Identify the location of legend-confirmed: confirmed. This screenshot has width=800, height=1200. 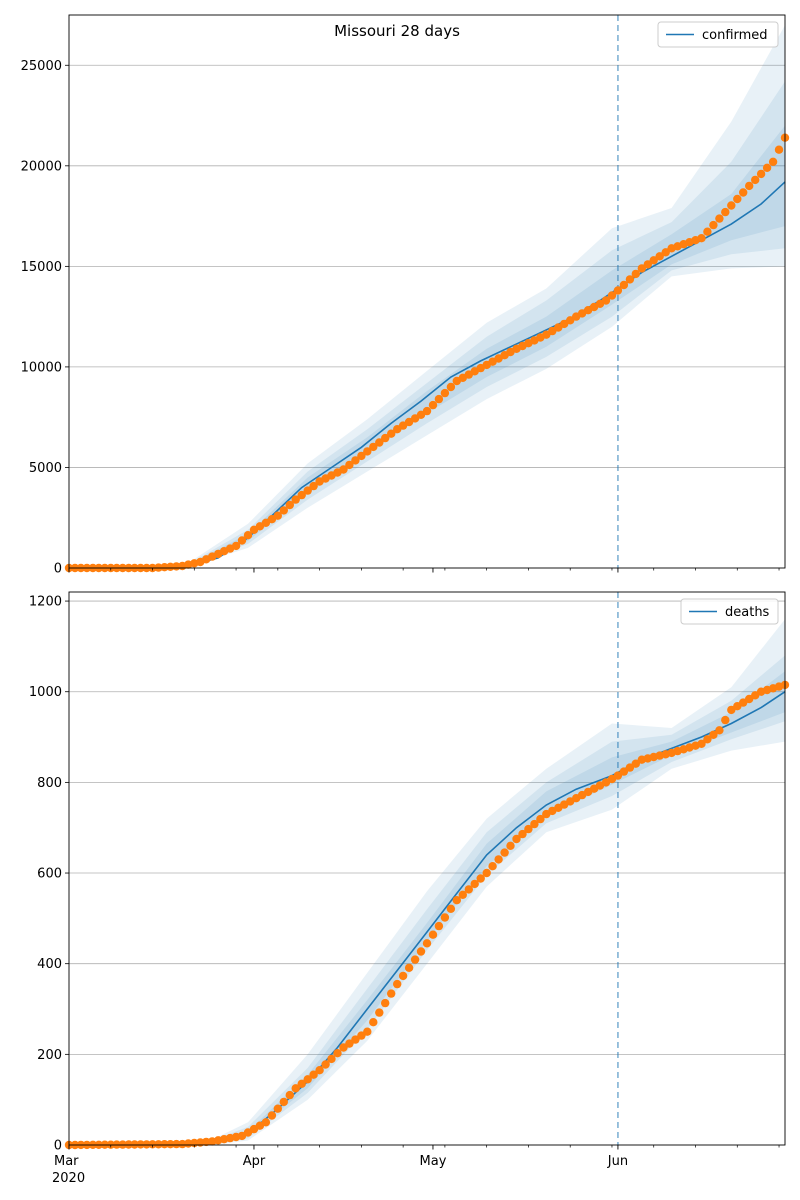
(718, 34).